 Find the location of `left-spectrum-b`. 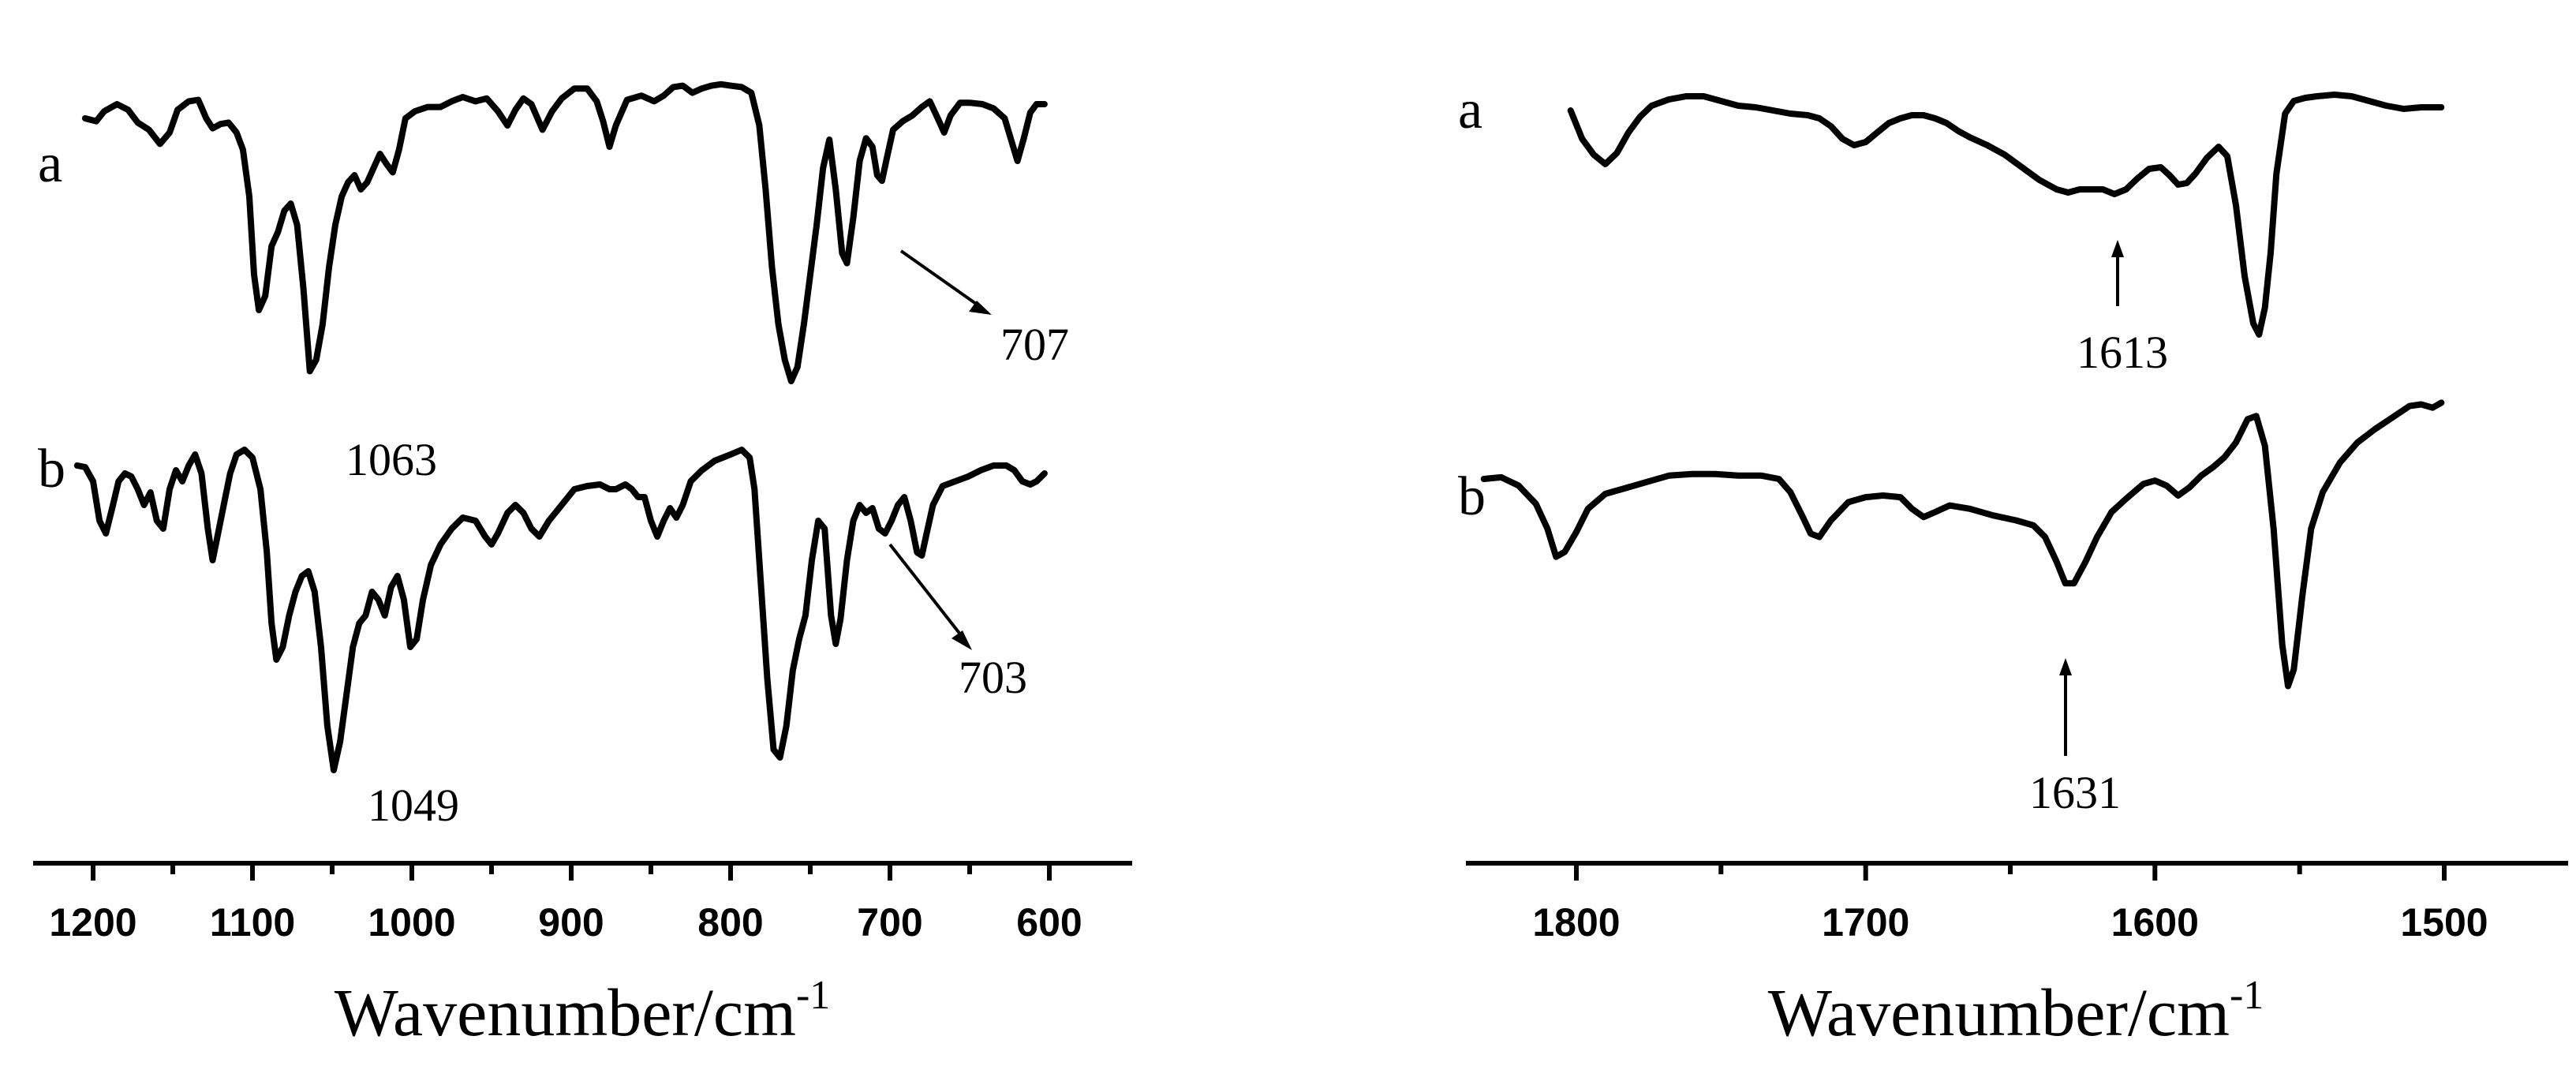

left-spectrum-b is located at coordinates (560, 610).